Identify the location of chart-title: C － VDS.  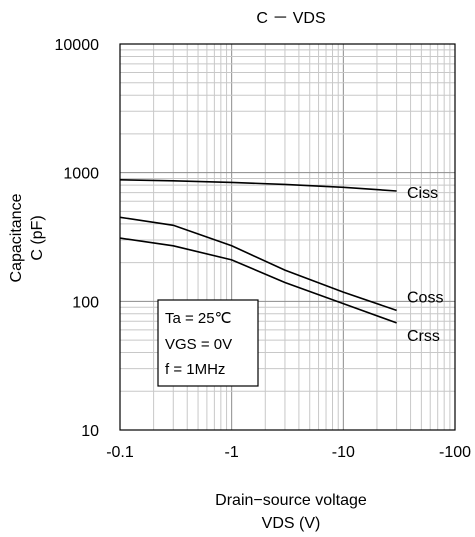
(290, 18).